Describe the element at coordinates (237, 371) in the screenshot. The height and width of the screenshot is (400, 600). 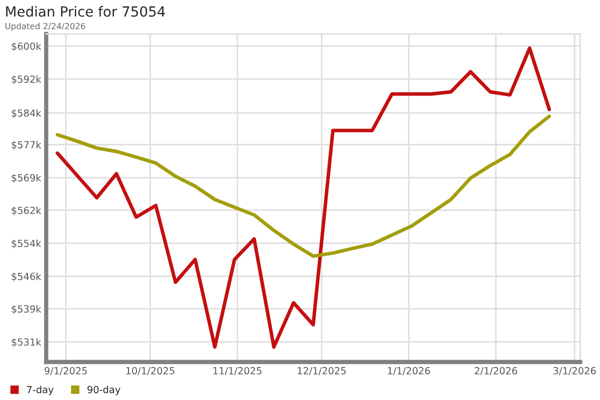
I see `x-tick-label: 11/1/2025` at that location.